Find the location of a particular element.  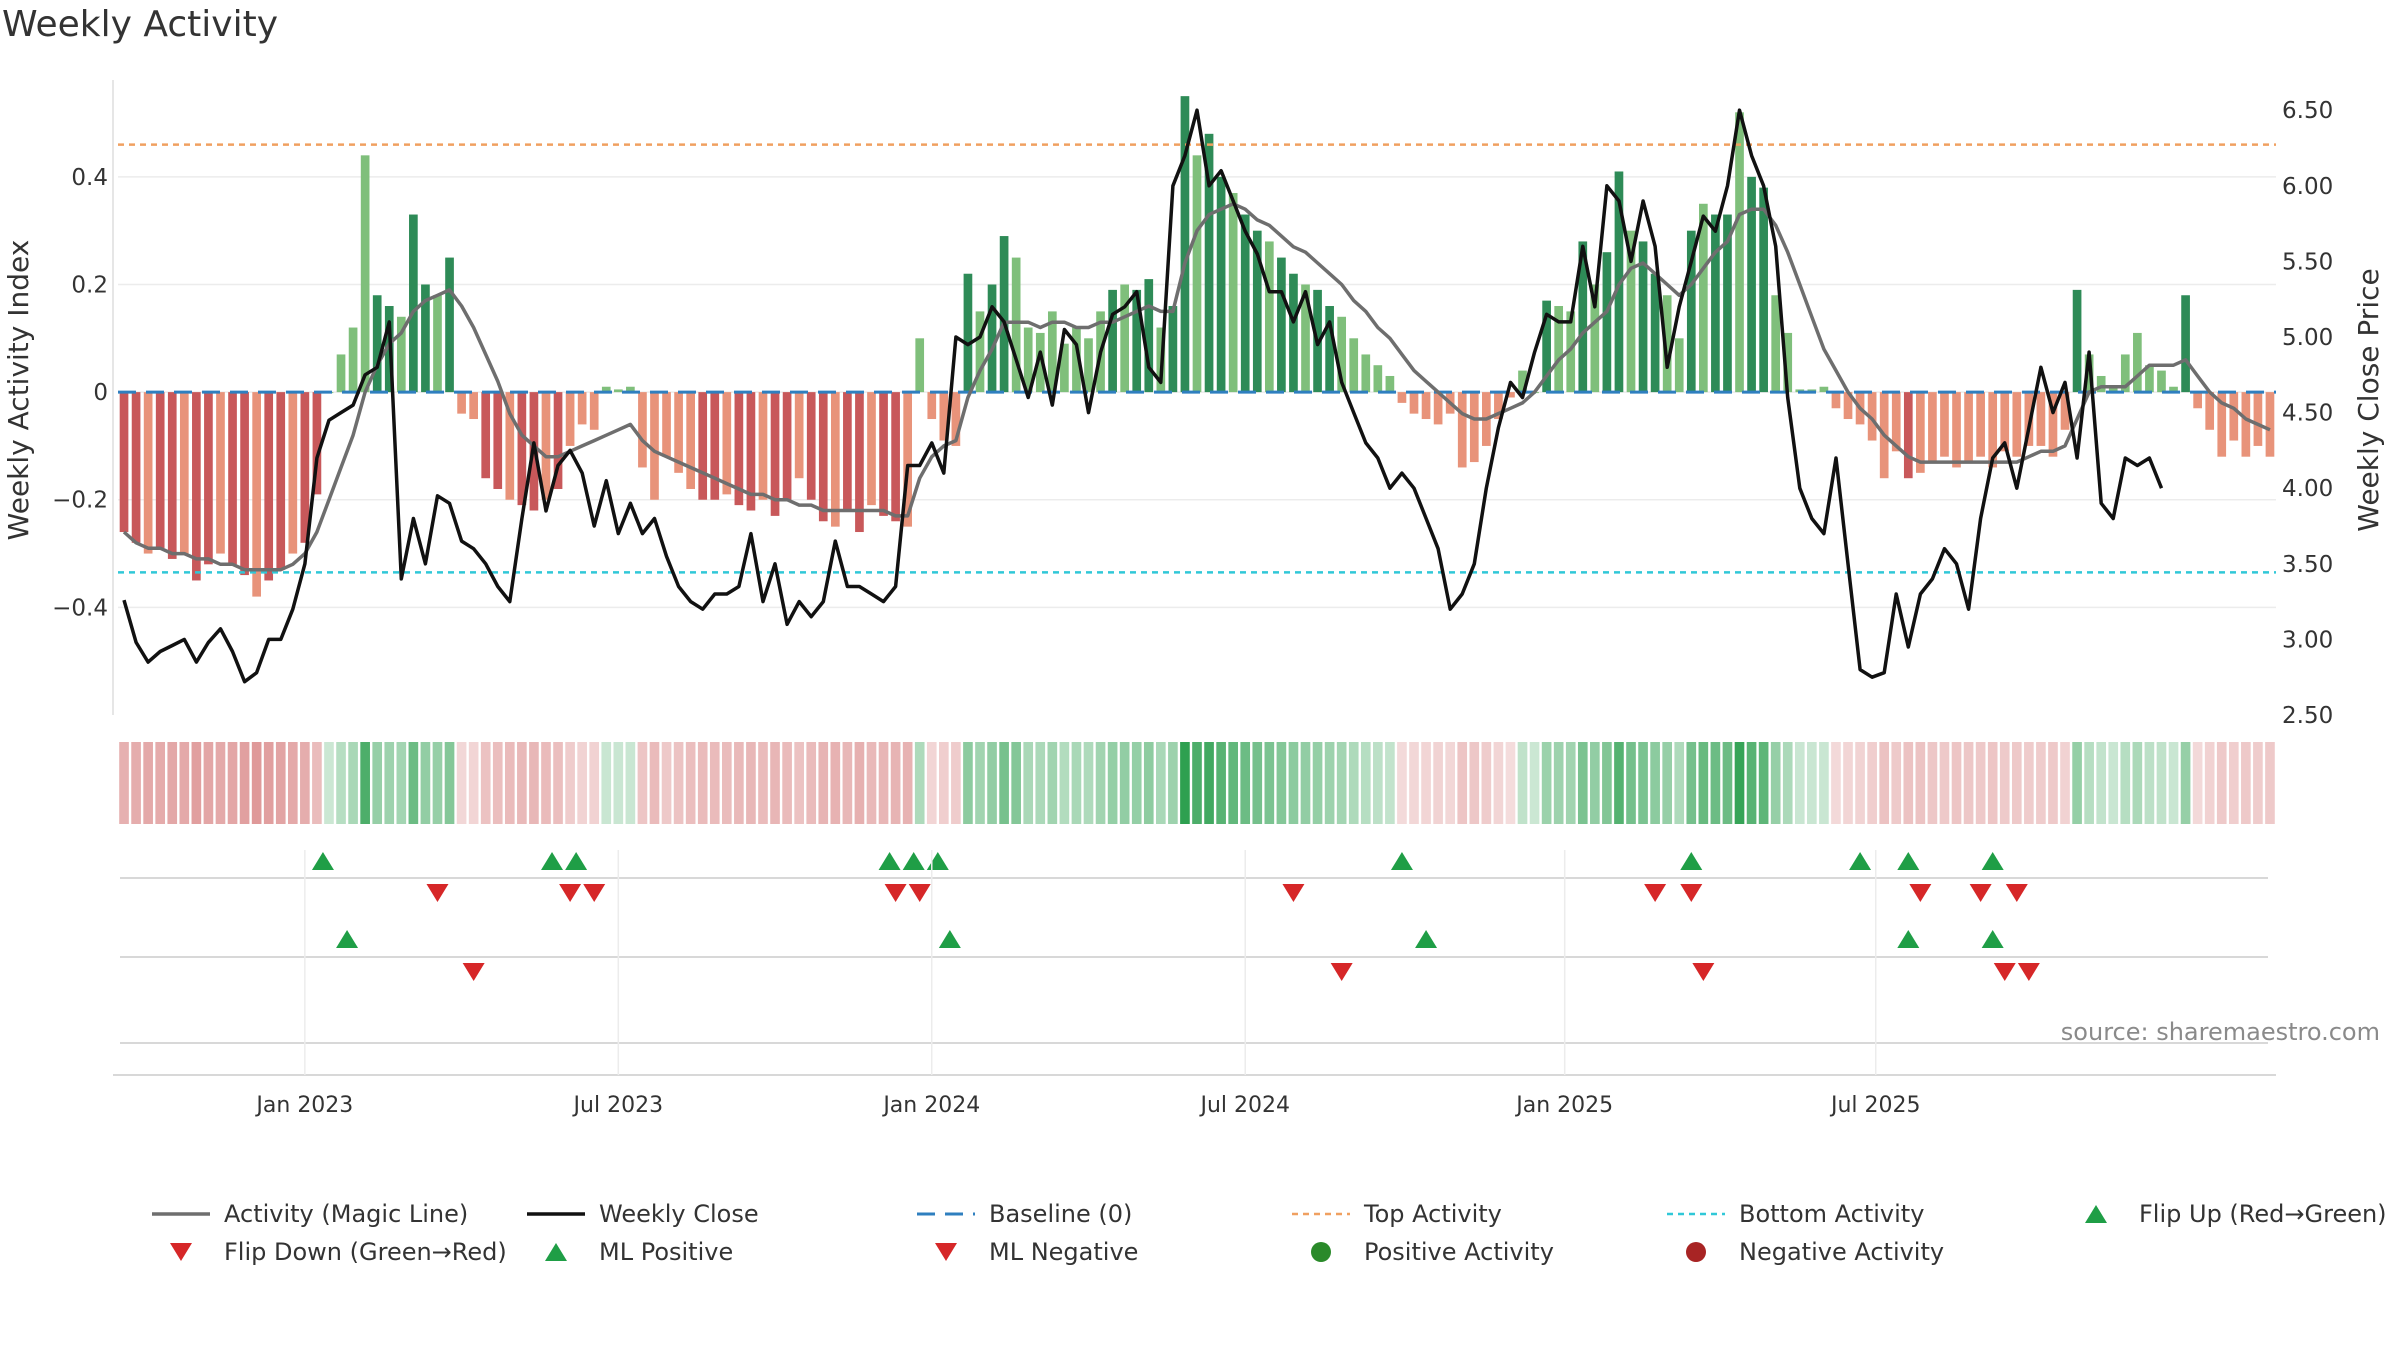

legend-item: Weekly Close is located at coordinates (642, 1214).